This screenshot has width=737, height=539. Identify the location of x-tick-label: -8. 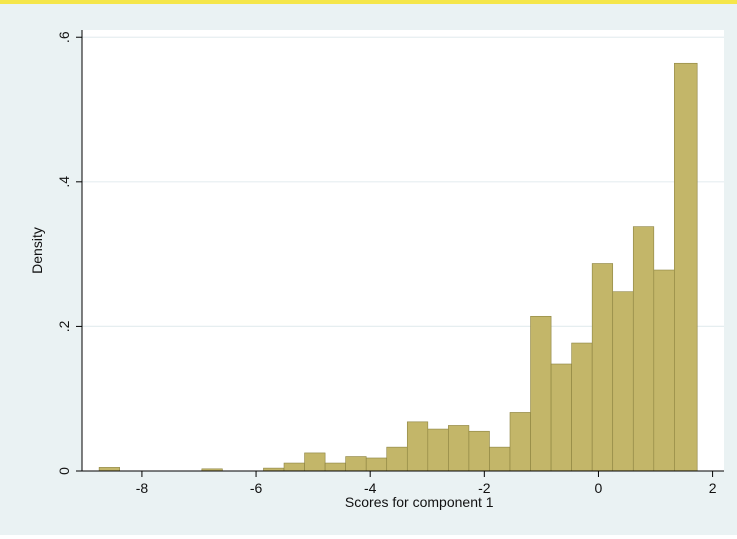
(142, 488).